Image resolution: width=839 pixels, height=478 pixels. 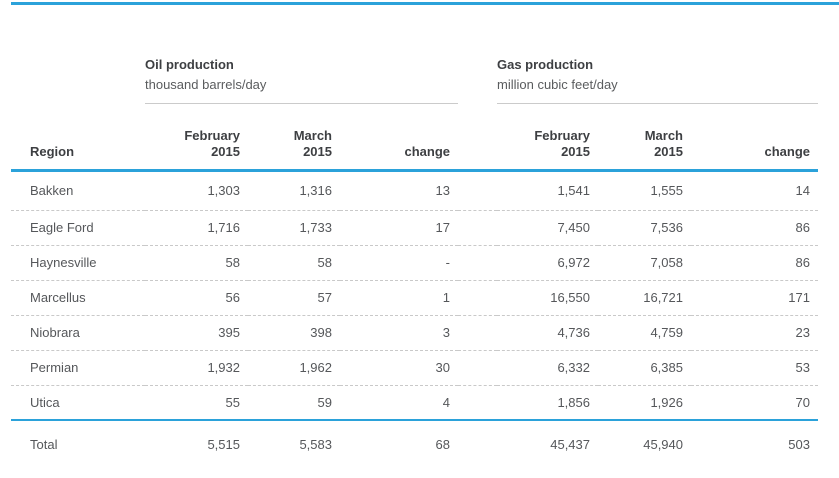 I want to click on top-accent-bar, so click(x=425, y=3).